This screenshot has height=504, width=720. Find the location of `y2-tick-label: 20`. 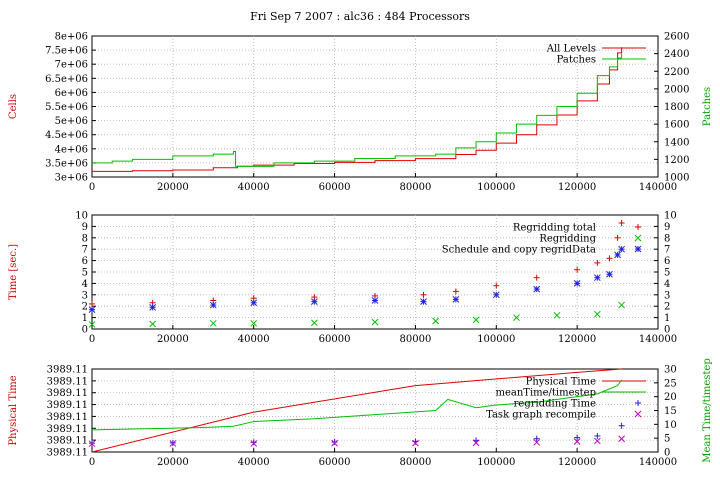

y2-tick-label: 20 is located at coordinates (670, 397).